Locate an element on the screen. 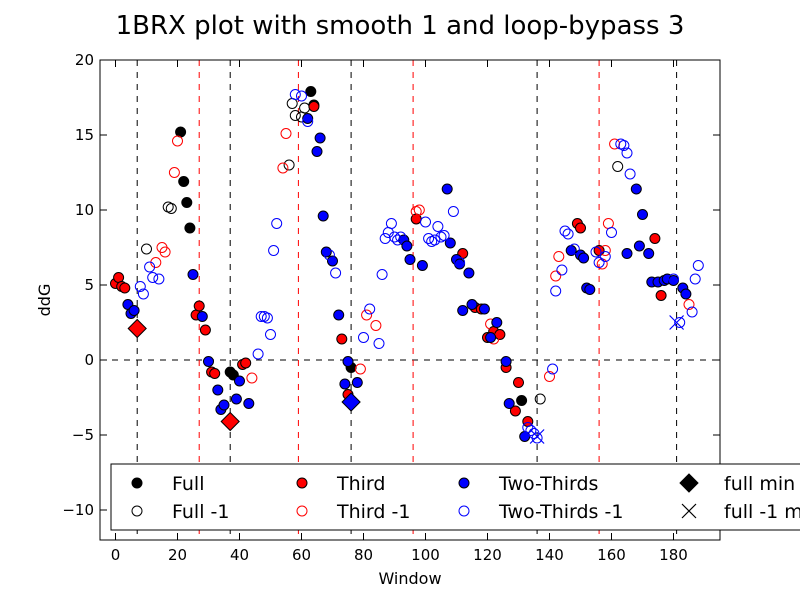 The height and width of the screenshot is (600, 800). x-tick-label: 160 is located at coordinates (611, 555).